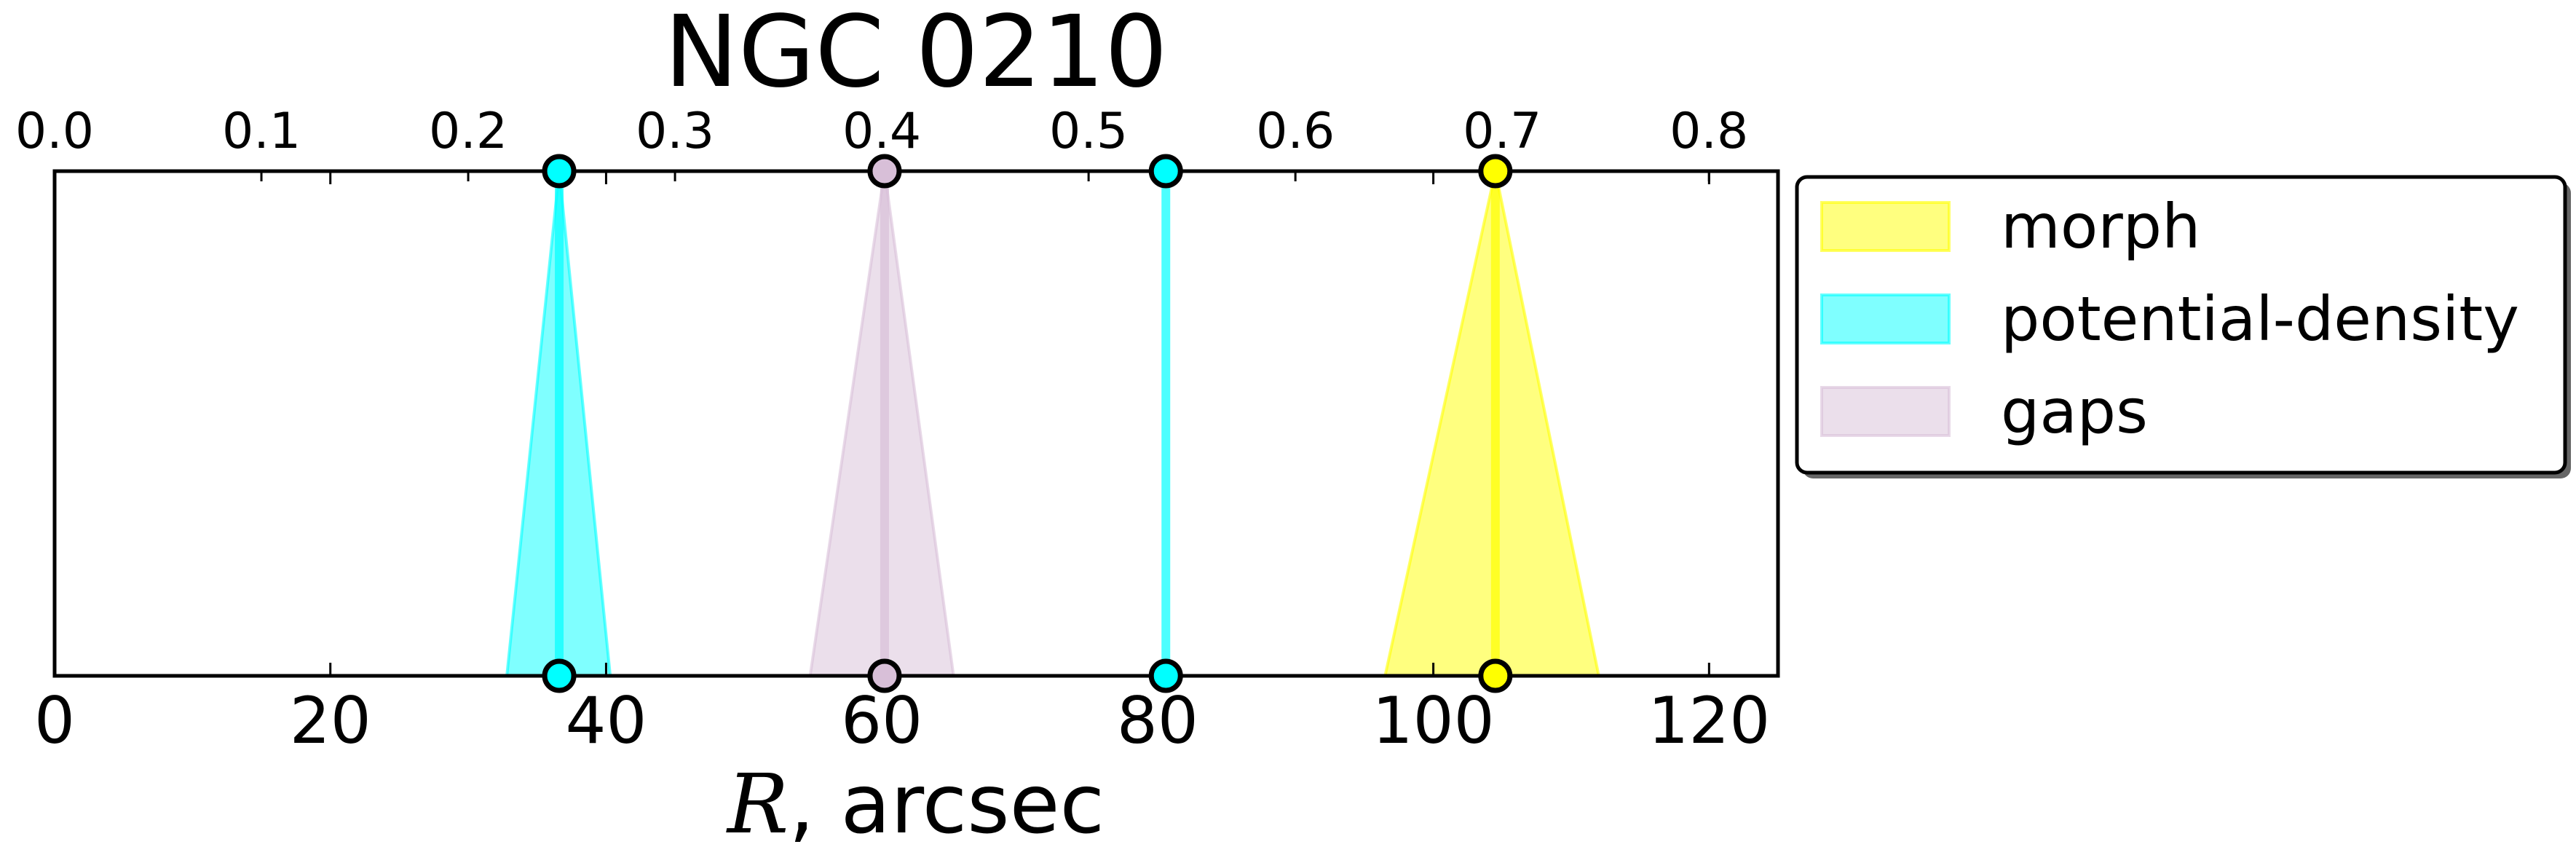  I want to click on legend-swatch-gaps, so click(1886, 411).